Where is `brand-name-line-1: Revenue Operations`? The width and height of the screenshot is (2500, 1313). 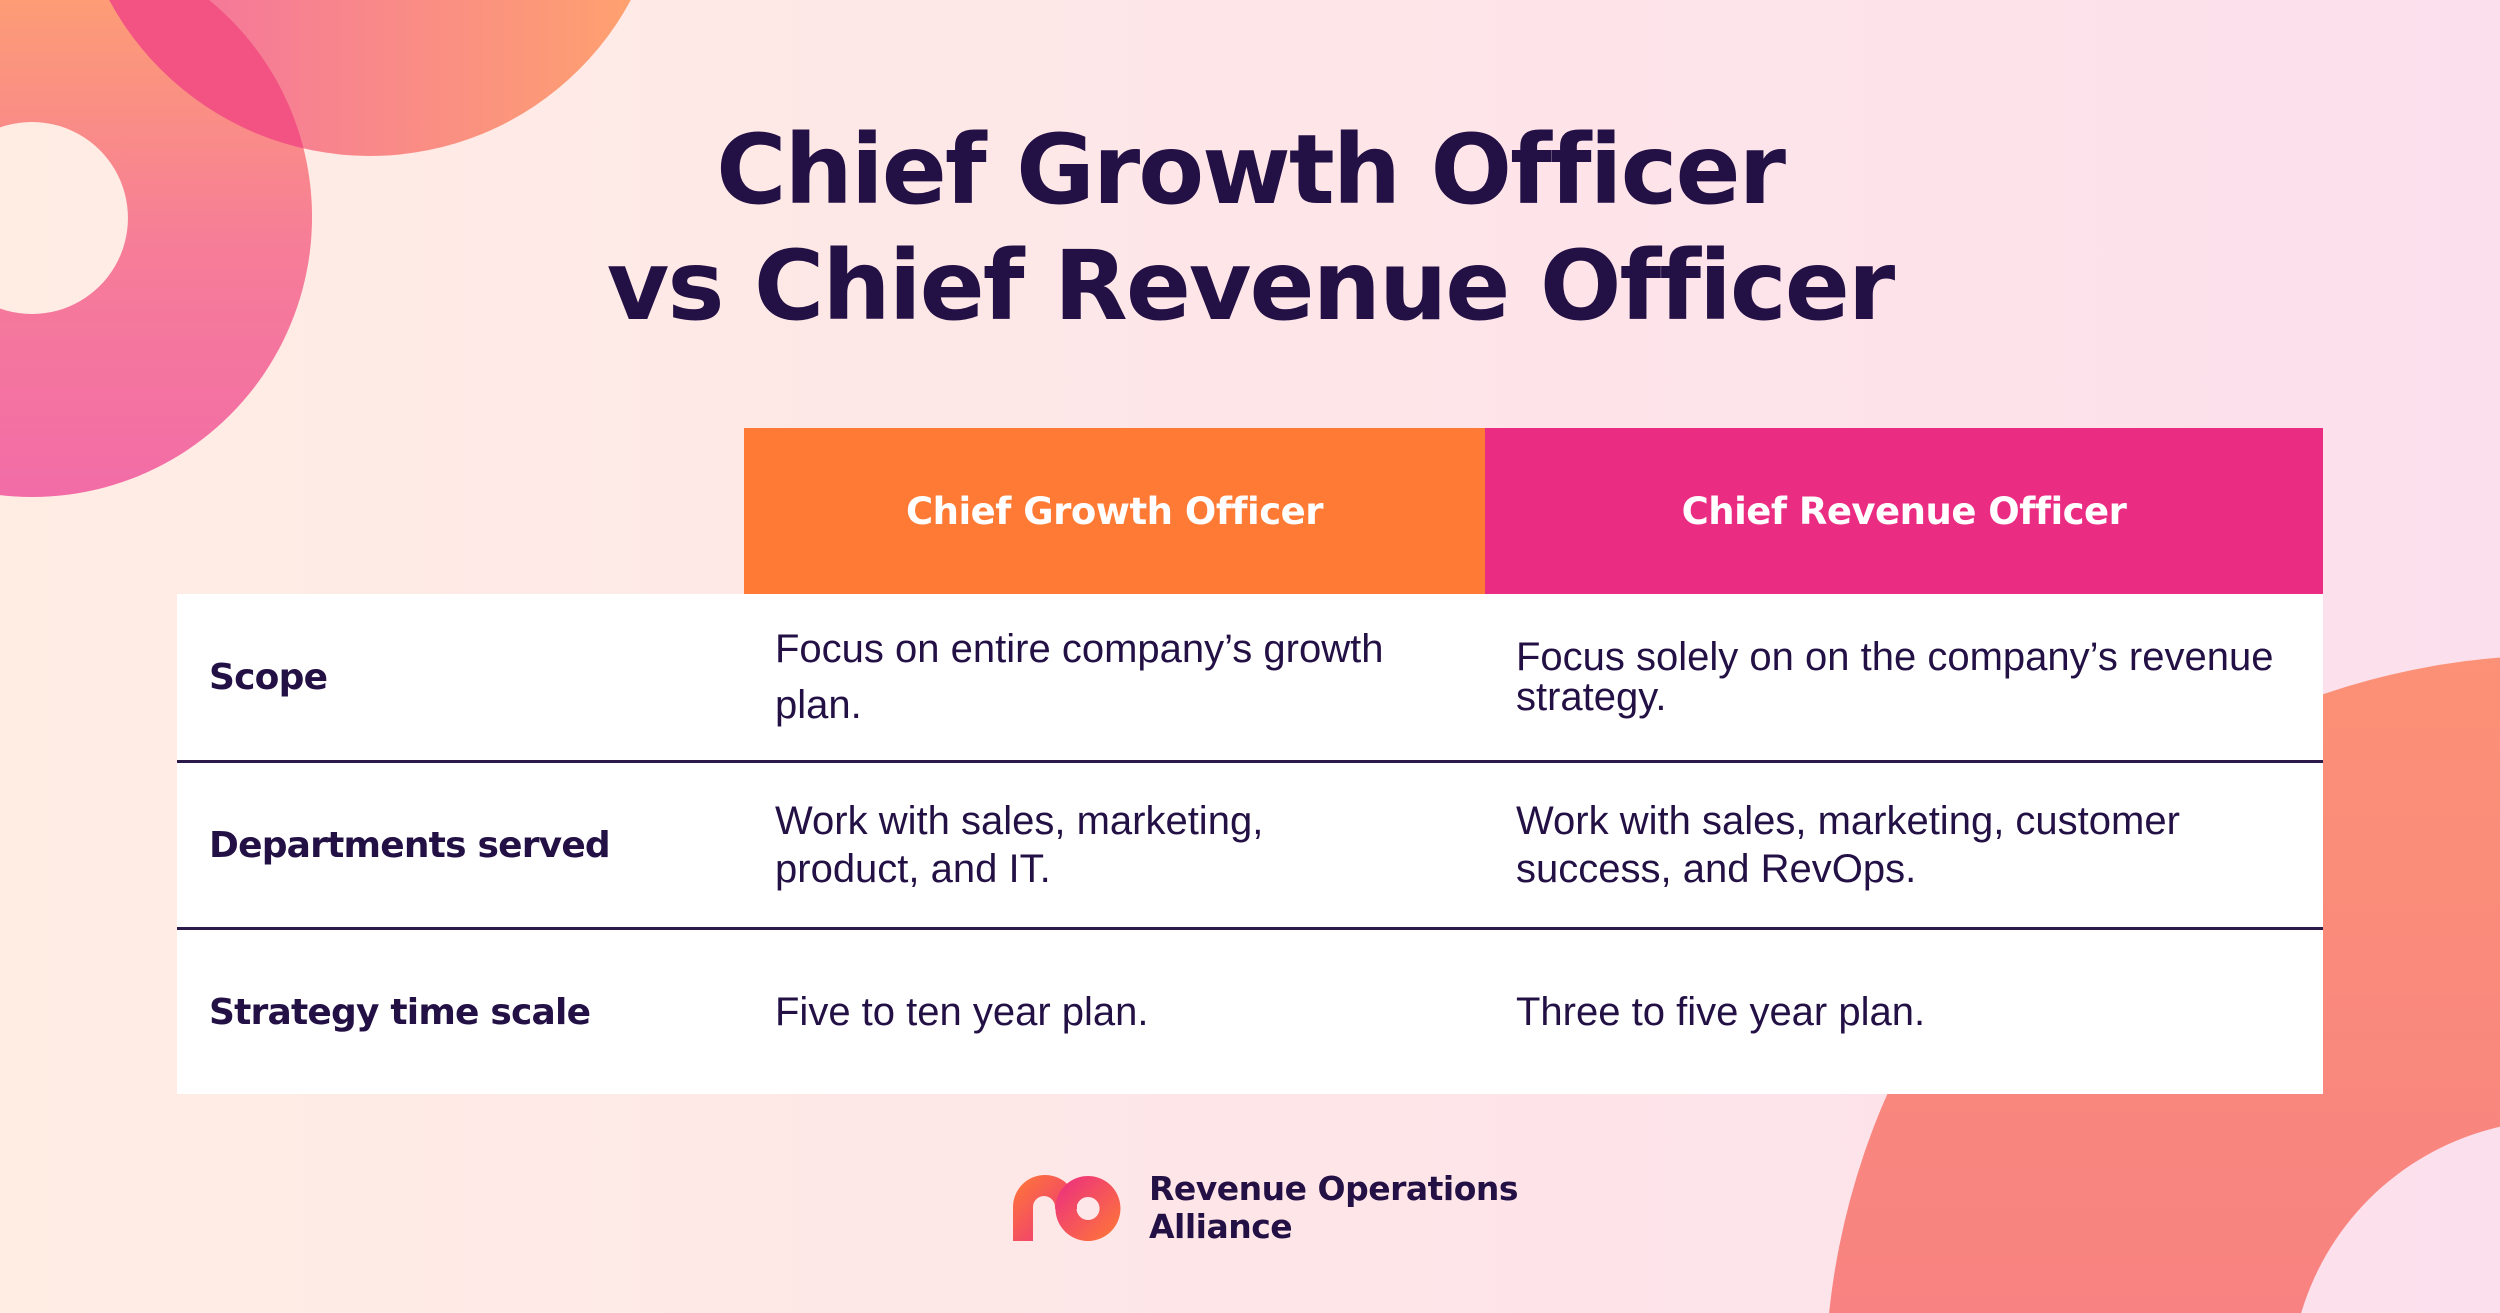
brand-name-line-1: Revenue Operations is located at coordinates (1334, 1188).